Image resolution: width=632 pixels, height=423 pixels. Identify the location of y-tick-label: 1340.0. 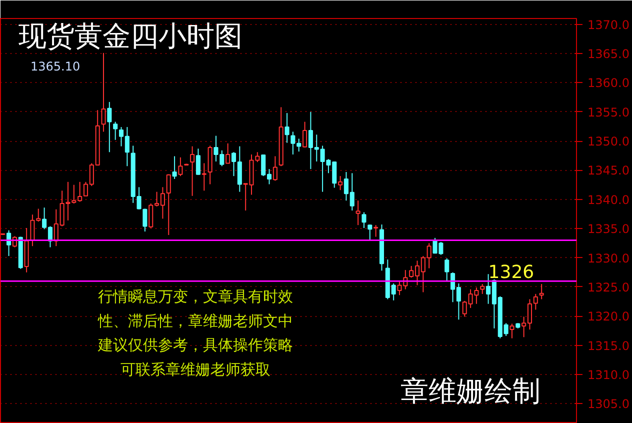
(609, 199).